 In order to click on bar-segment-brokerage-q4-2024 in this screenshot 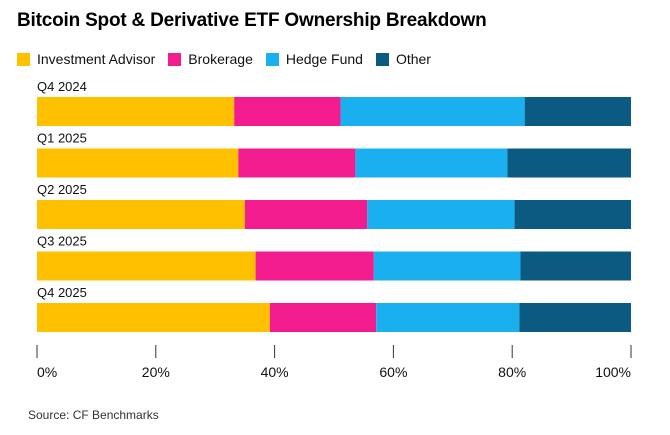, I will do `click(287, 111)`.